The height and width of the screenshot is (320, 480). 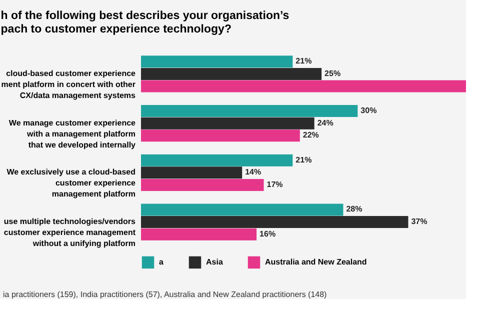 I want to click on data-label: 16%, so click(x=268, y=233).